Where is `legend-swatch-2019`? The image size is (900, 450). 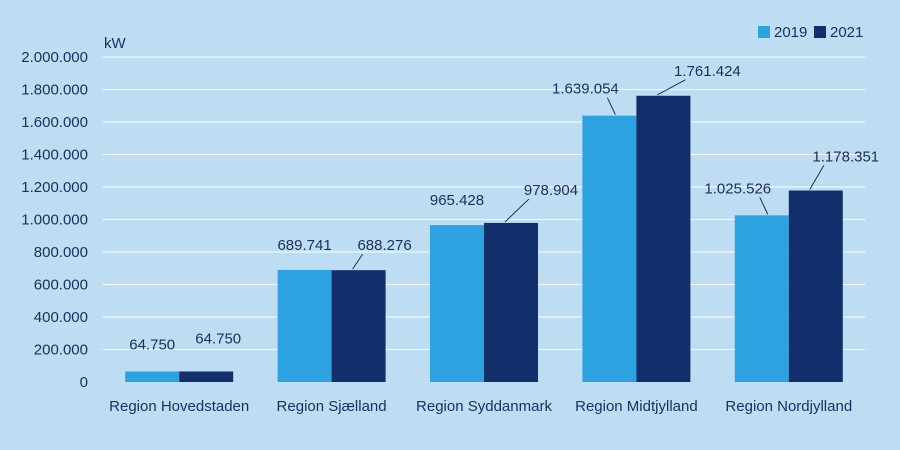
legend-swatch-2019 is located at coordinates (764, 32).